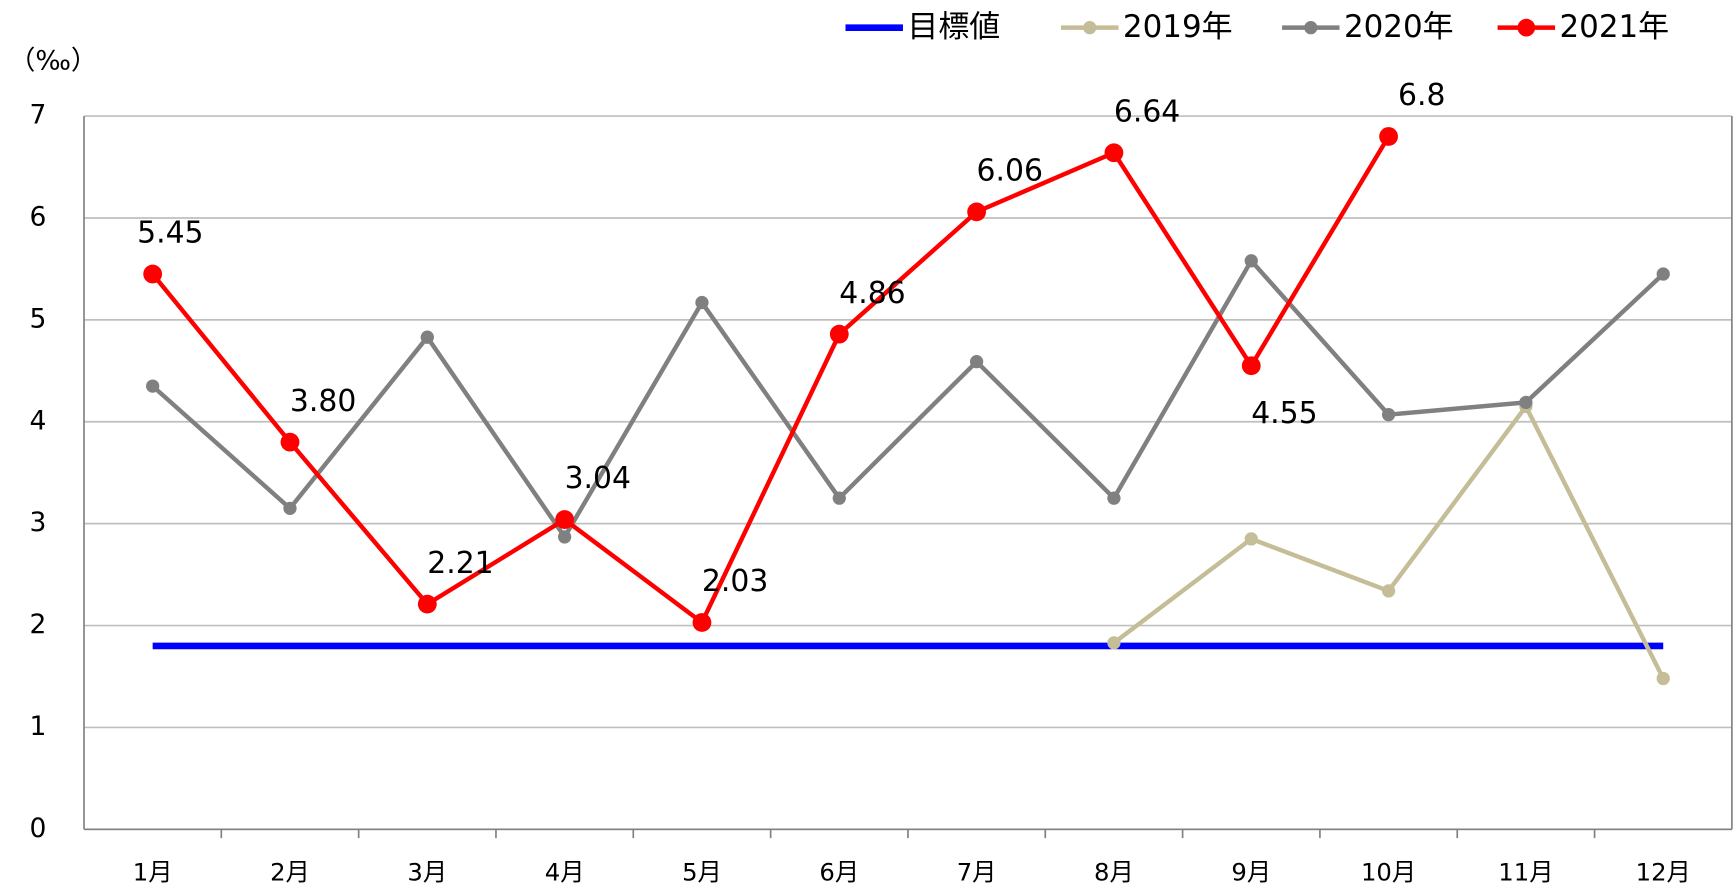 The height and width of the screenshot is (889, 1733). I want to click on y-tick-label: 3, so click(38, 522).